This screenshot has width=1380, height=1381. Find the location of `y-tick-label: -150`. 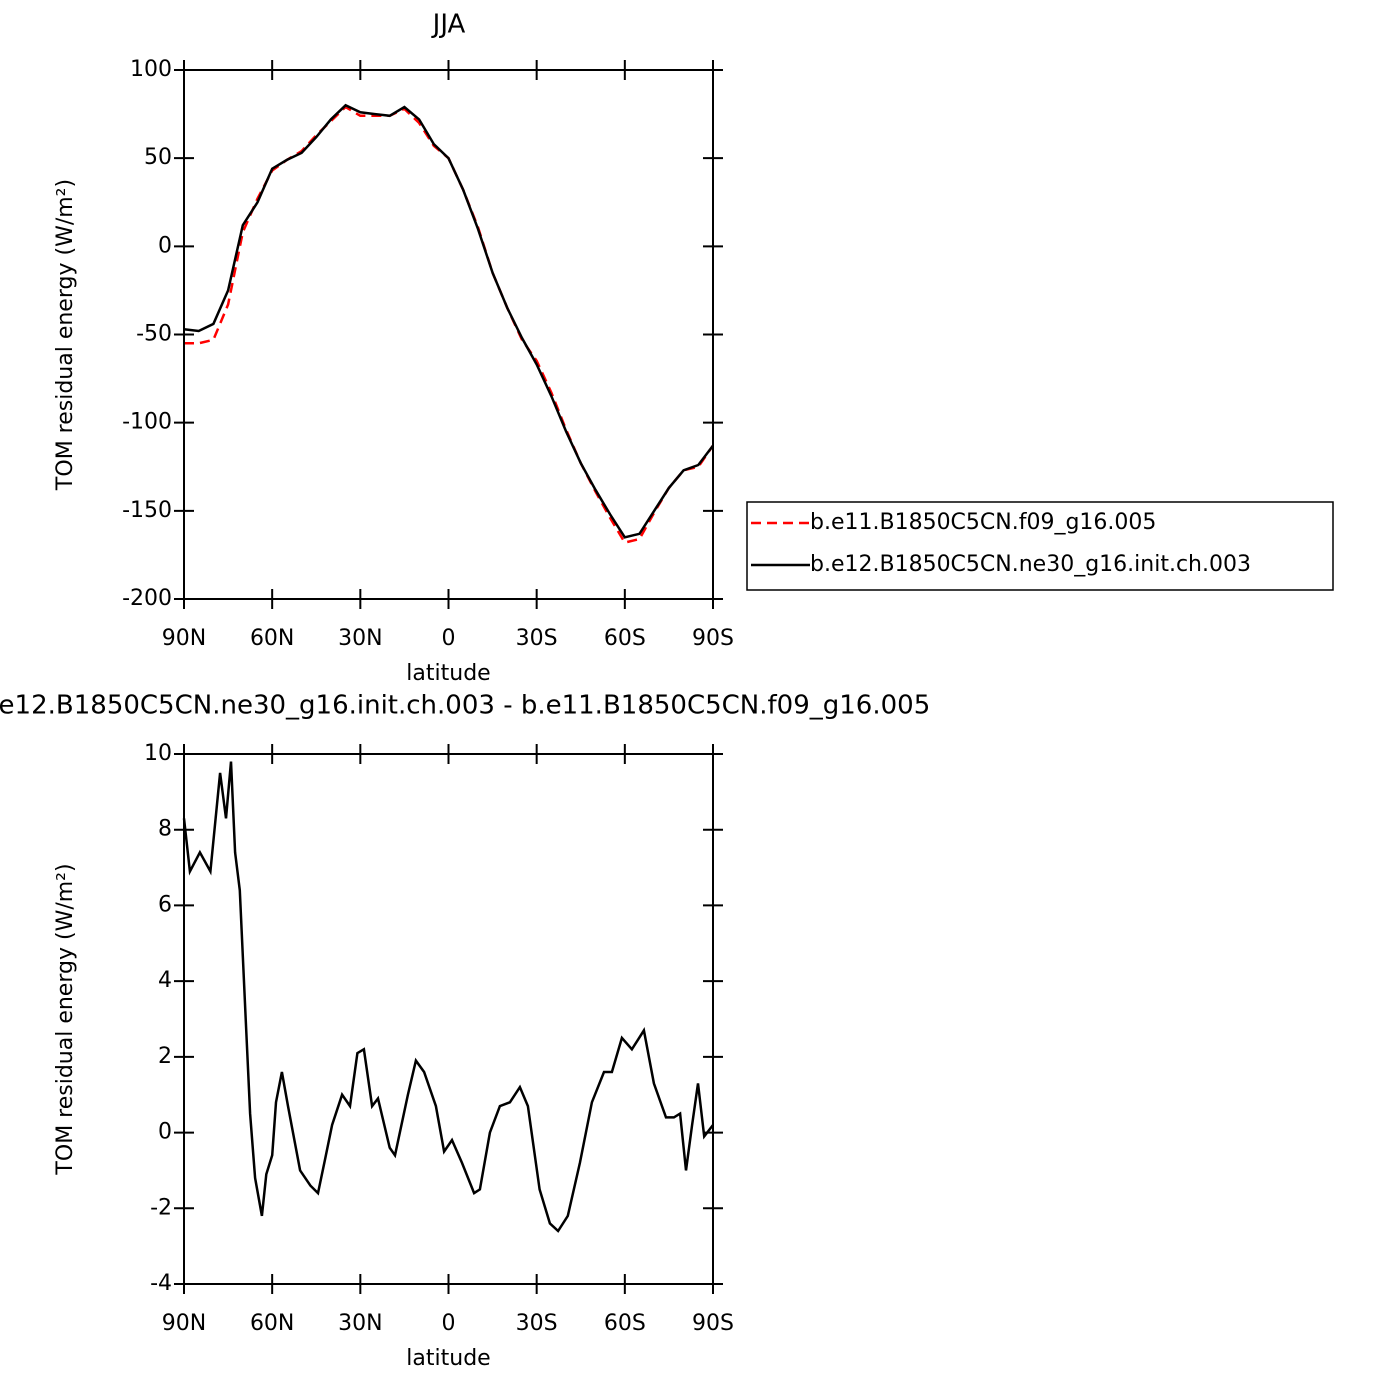

y-tick-label: -150 is located at coordinates (147, 510).